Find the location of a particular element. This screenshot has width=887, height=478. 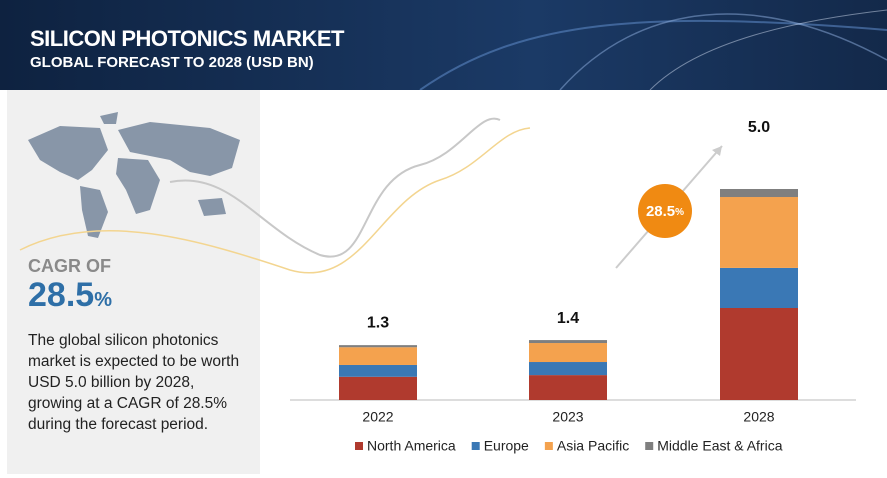

arrow-head is located at coordinates (717, 151).